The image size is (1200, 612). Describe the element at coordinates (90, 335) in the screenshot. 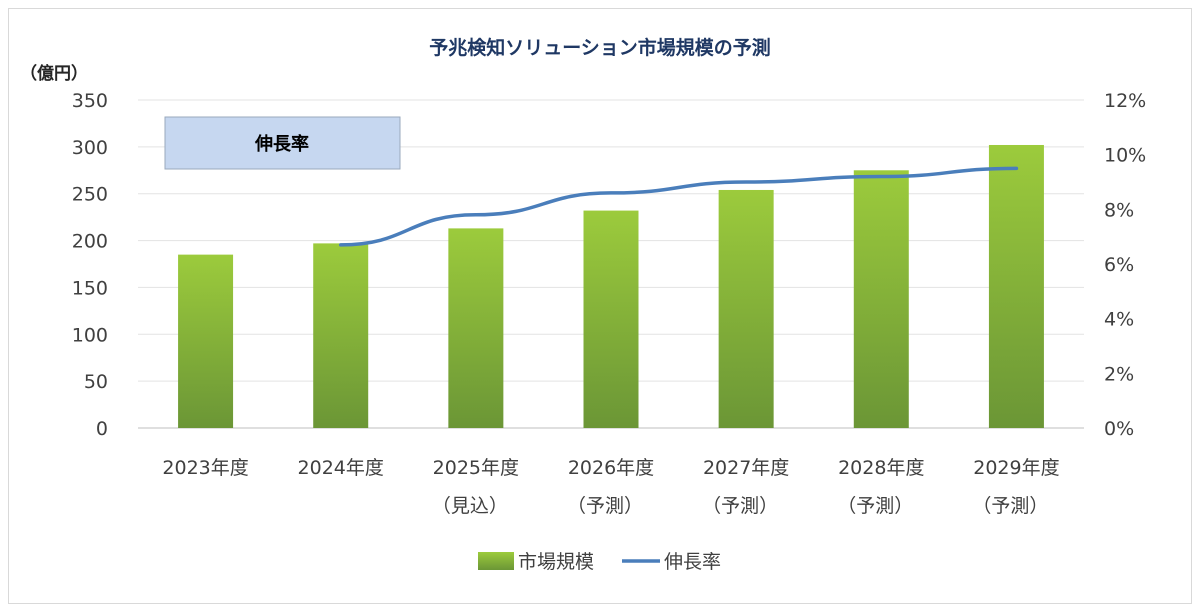

I see `left-tick-label: 100` at that location.